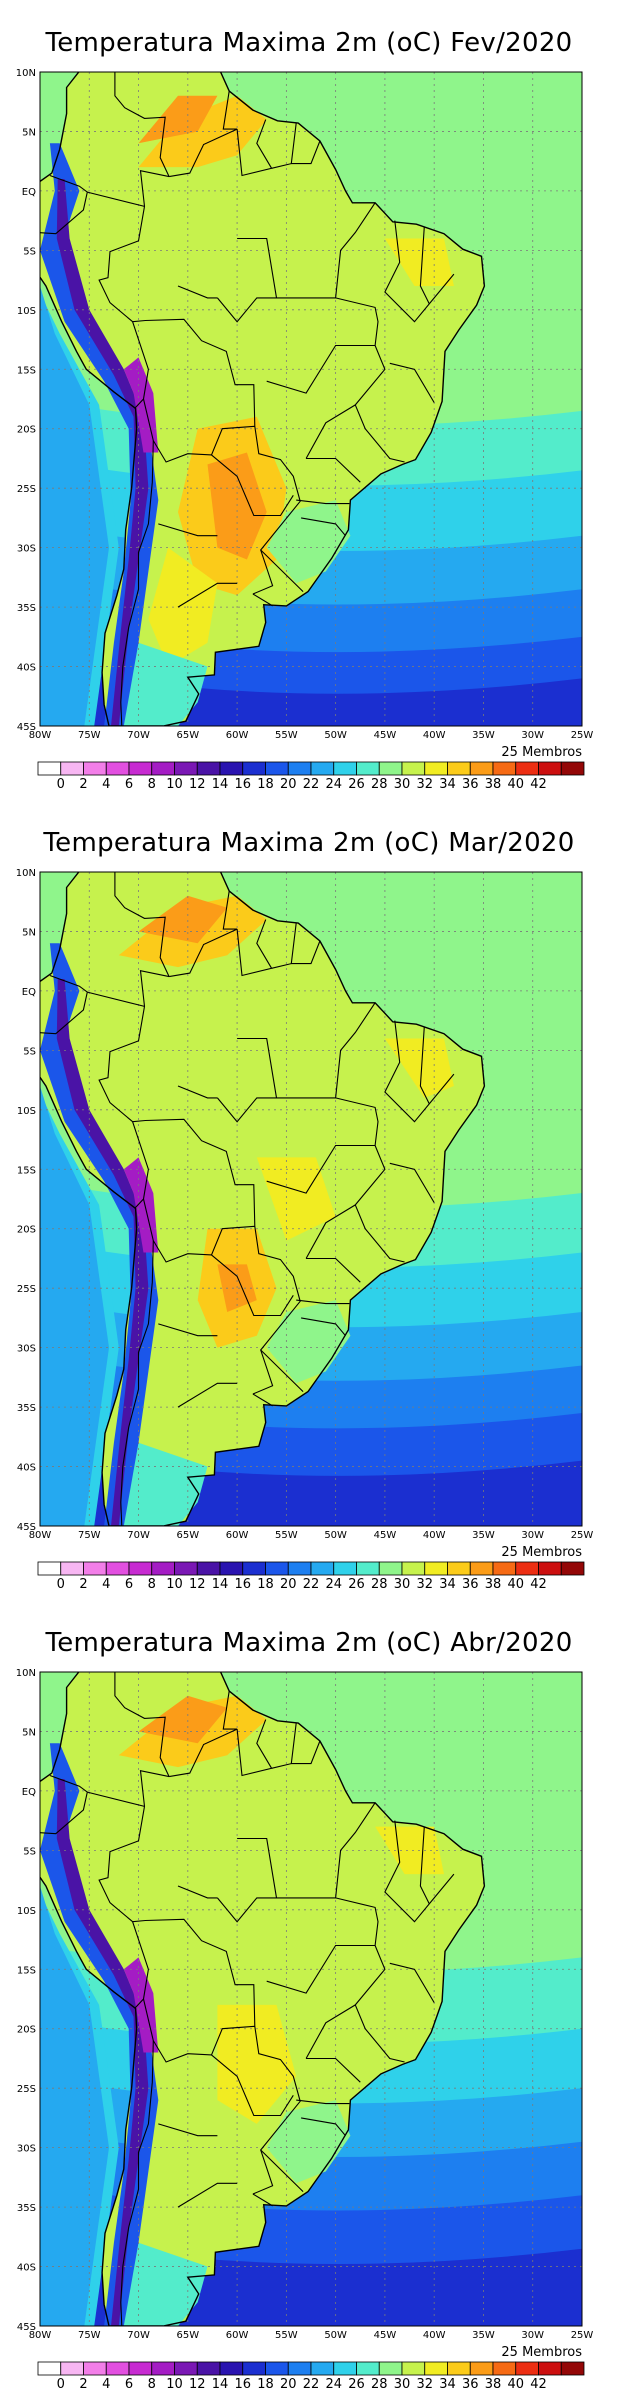  I want to click on lon-label: 40W, so click(434, 2335).